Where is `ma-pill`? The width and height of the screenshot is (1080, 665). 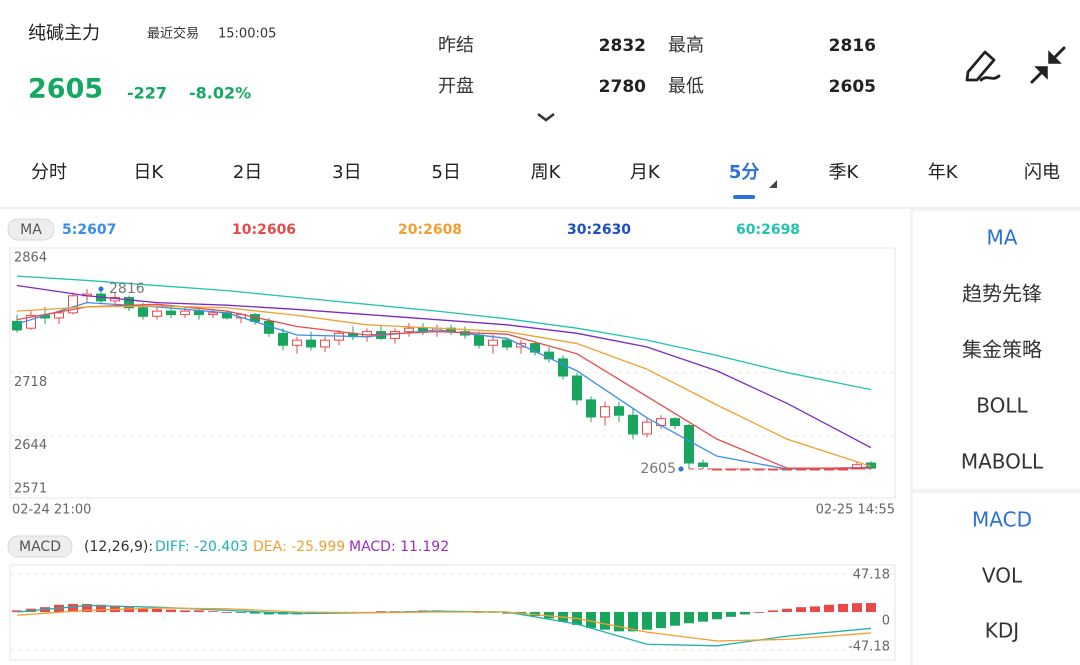 ma-pill is located at coordinates (31, 229).